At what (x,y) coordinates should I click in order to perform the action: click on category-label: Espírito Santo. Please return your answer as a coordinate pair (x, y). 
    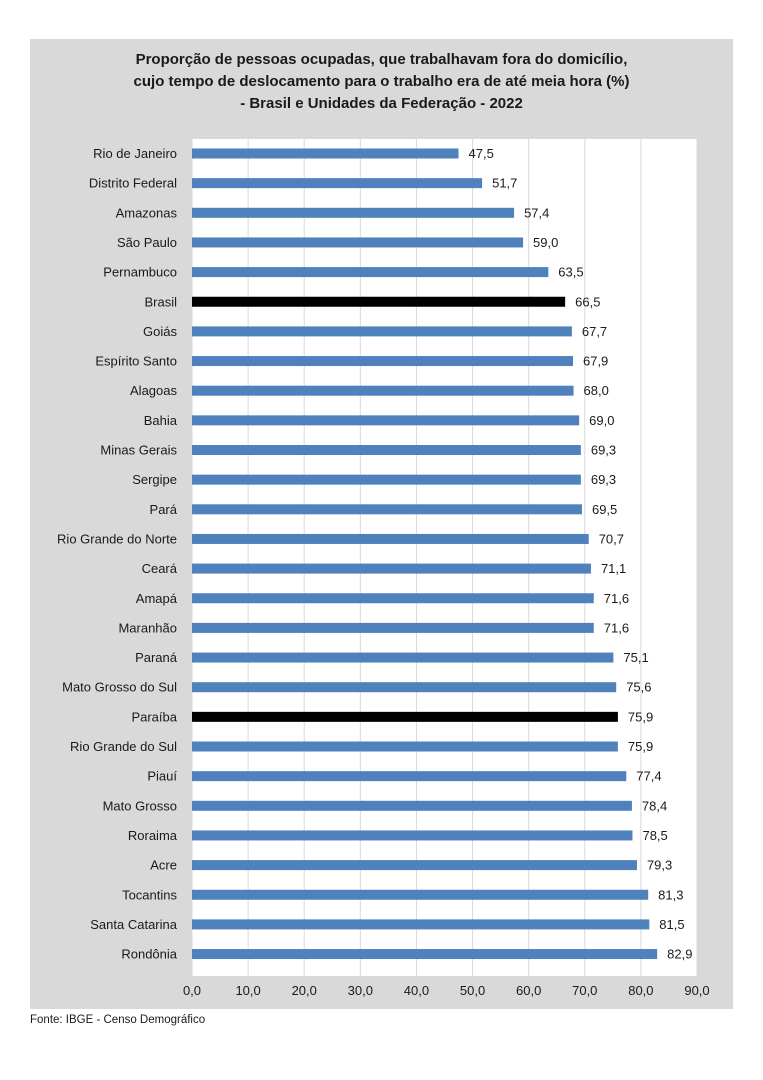
    Looking at the image, I should click on (136, 361).